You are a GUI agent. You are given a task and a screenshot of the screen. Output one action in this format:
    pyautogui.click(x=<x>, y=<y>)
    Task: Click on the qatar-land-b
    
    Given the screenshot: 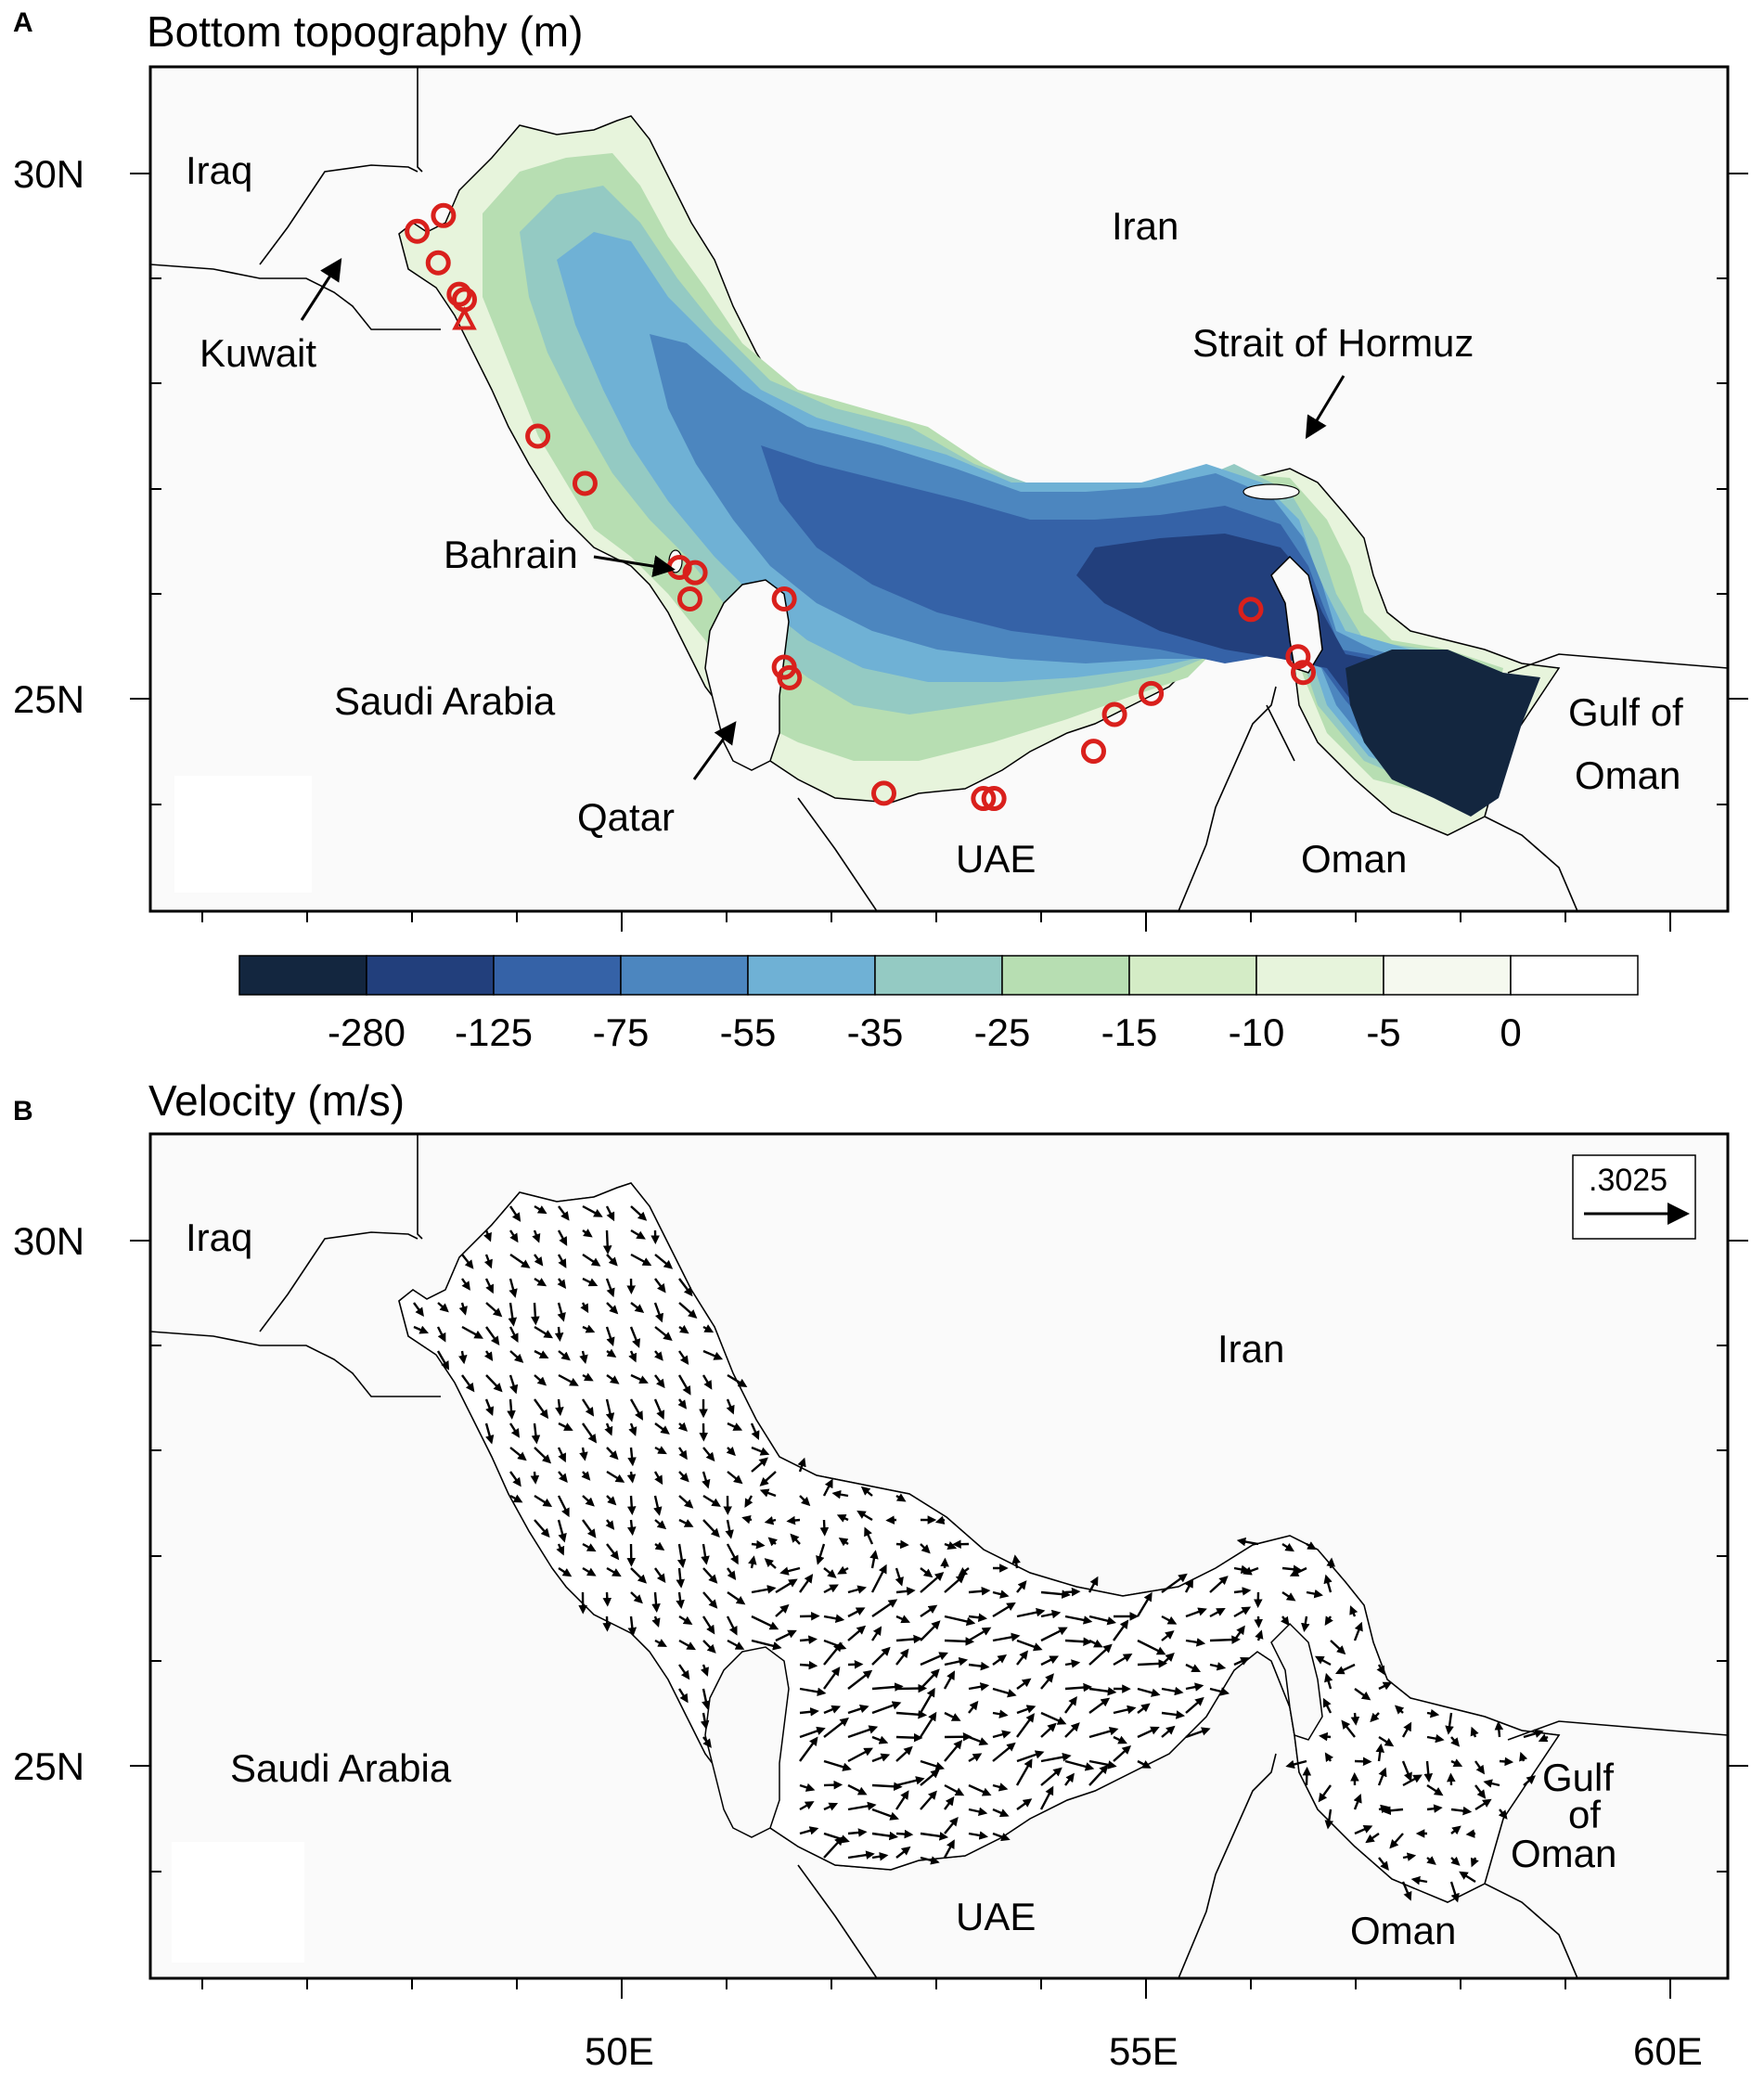 What is the action you would take?
    pyautogui.click(x=747, y=1742)
    